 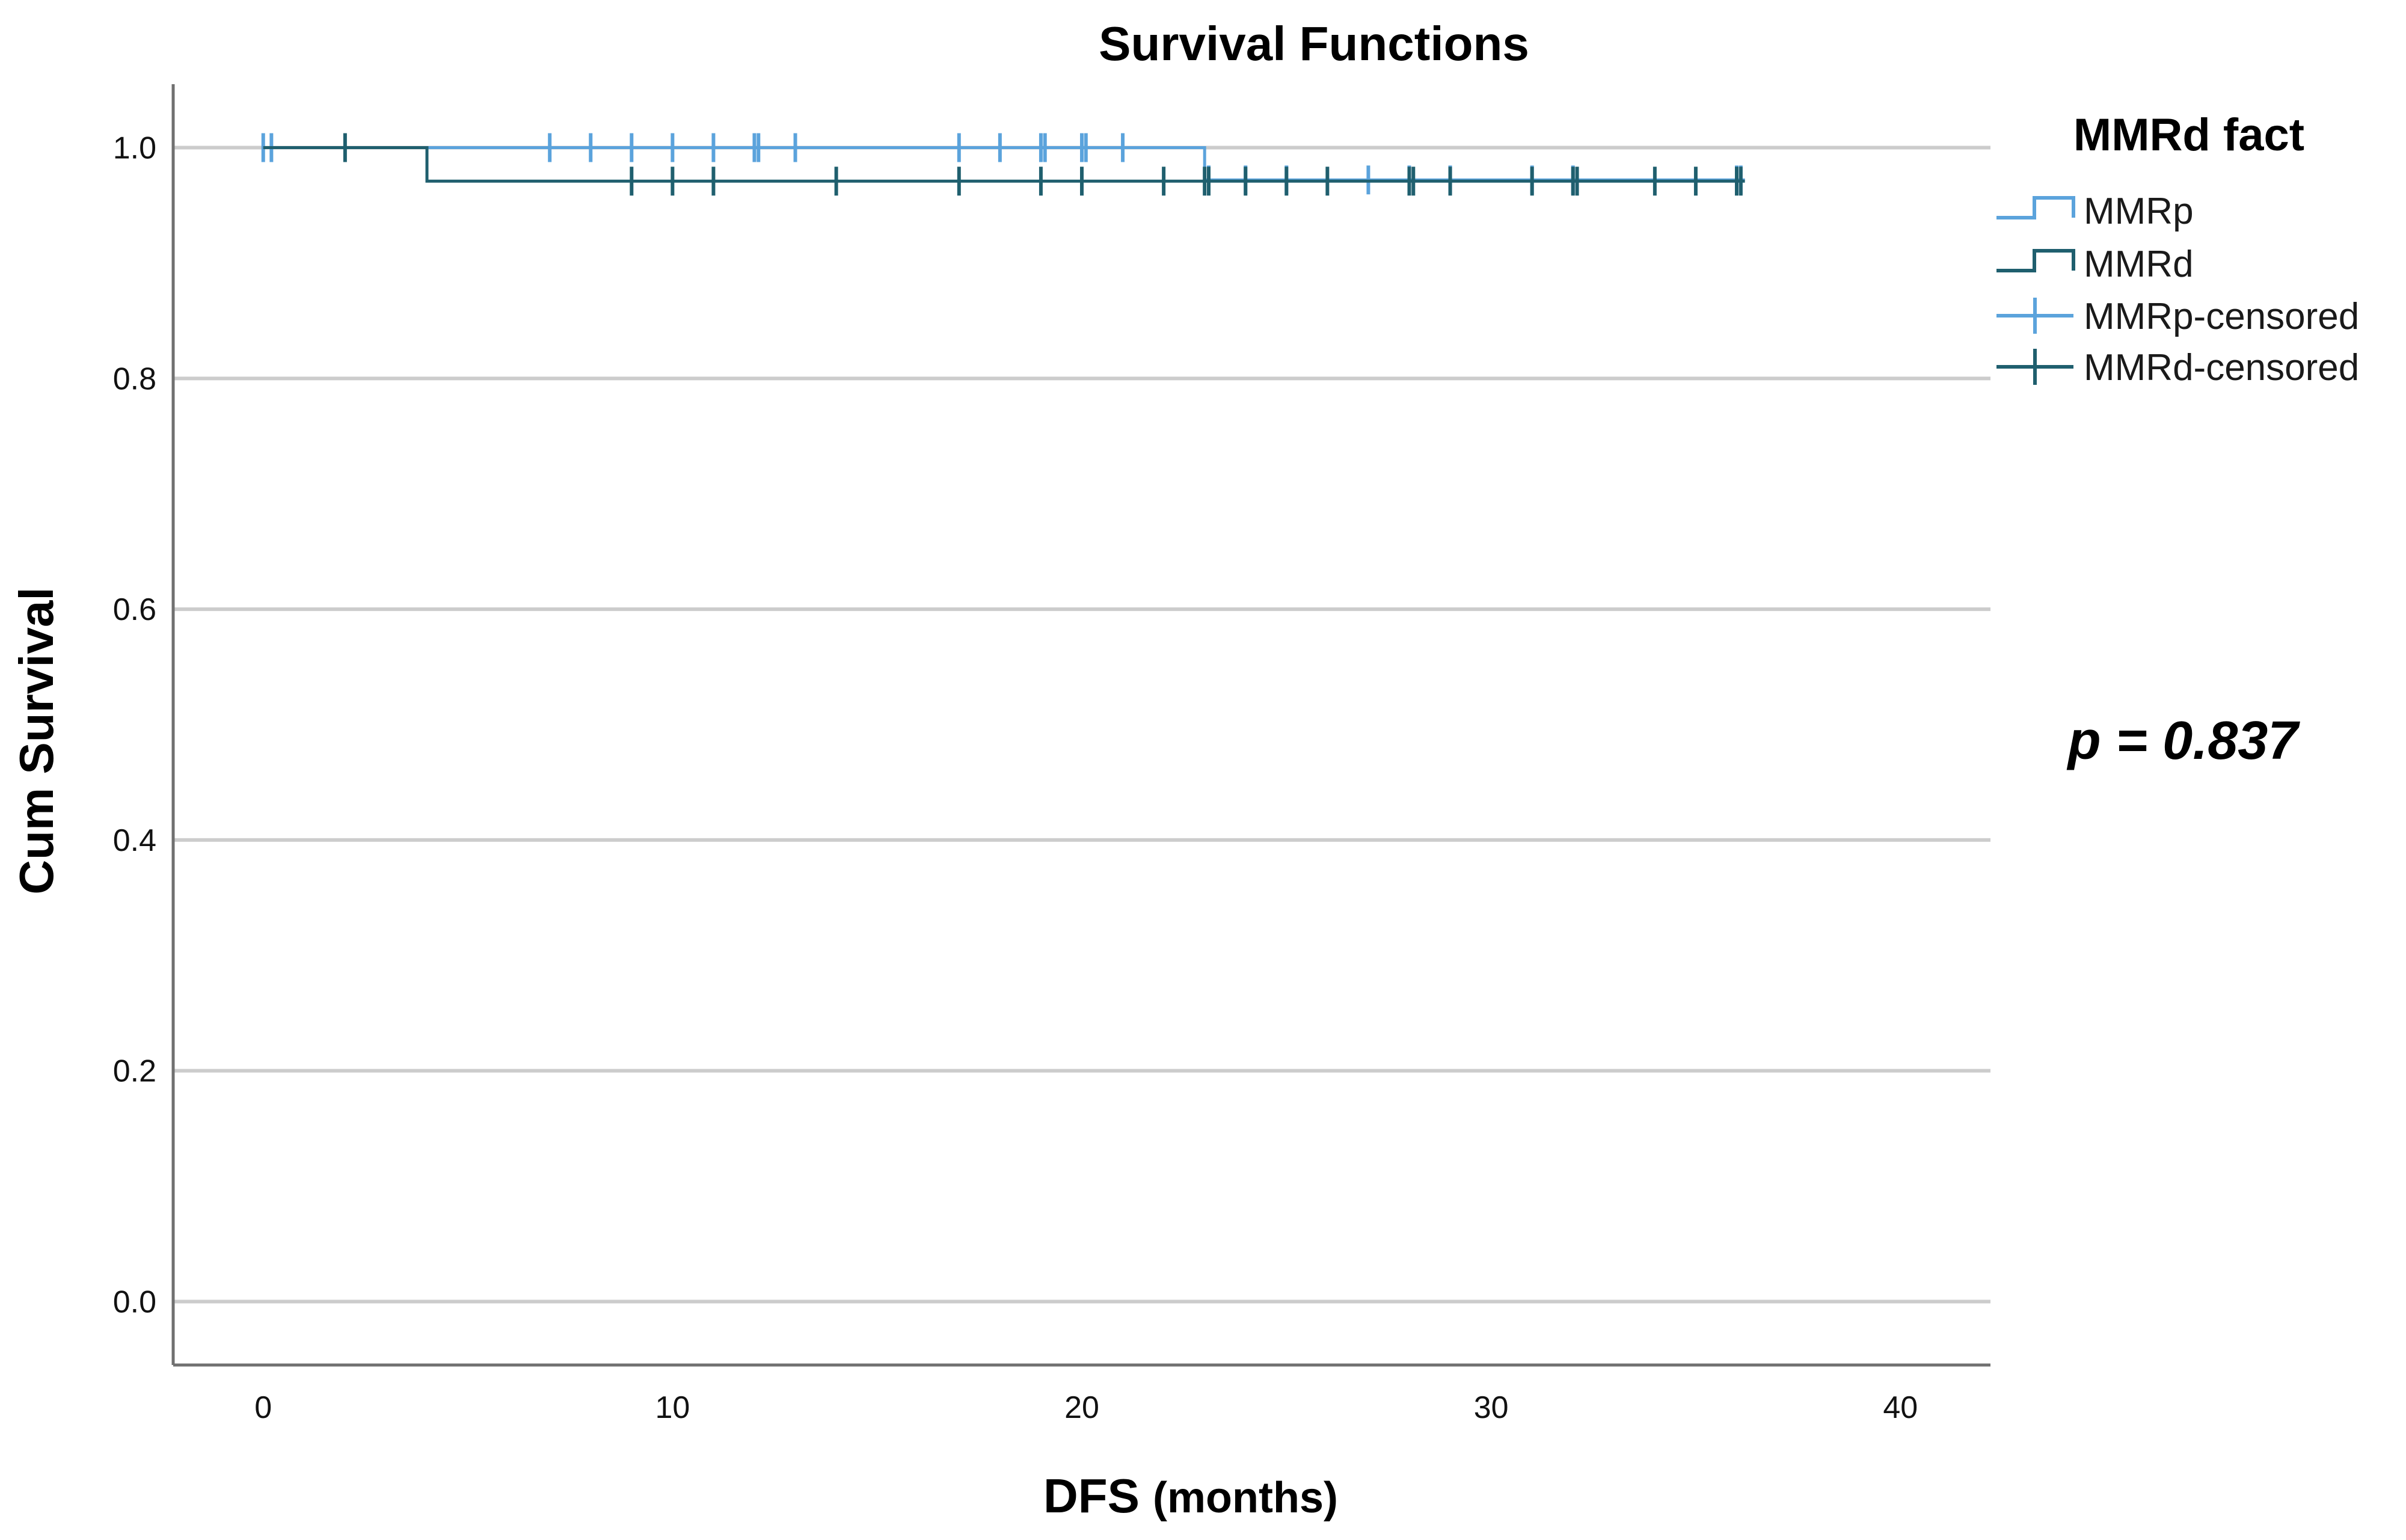 I want to click on x-tick-label: 30, so click(x=1491, y=1407).